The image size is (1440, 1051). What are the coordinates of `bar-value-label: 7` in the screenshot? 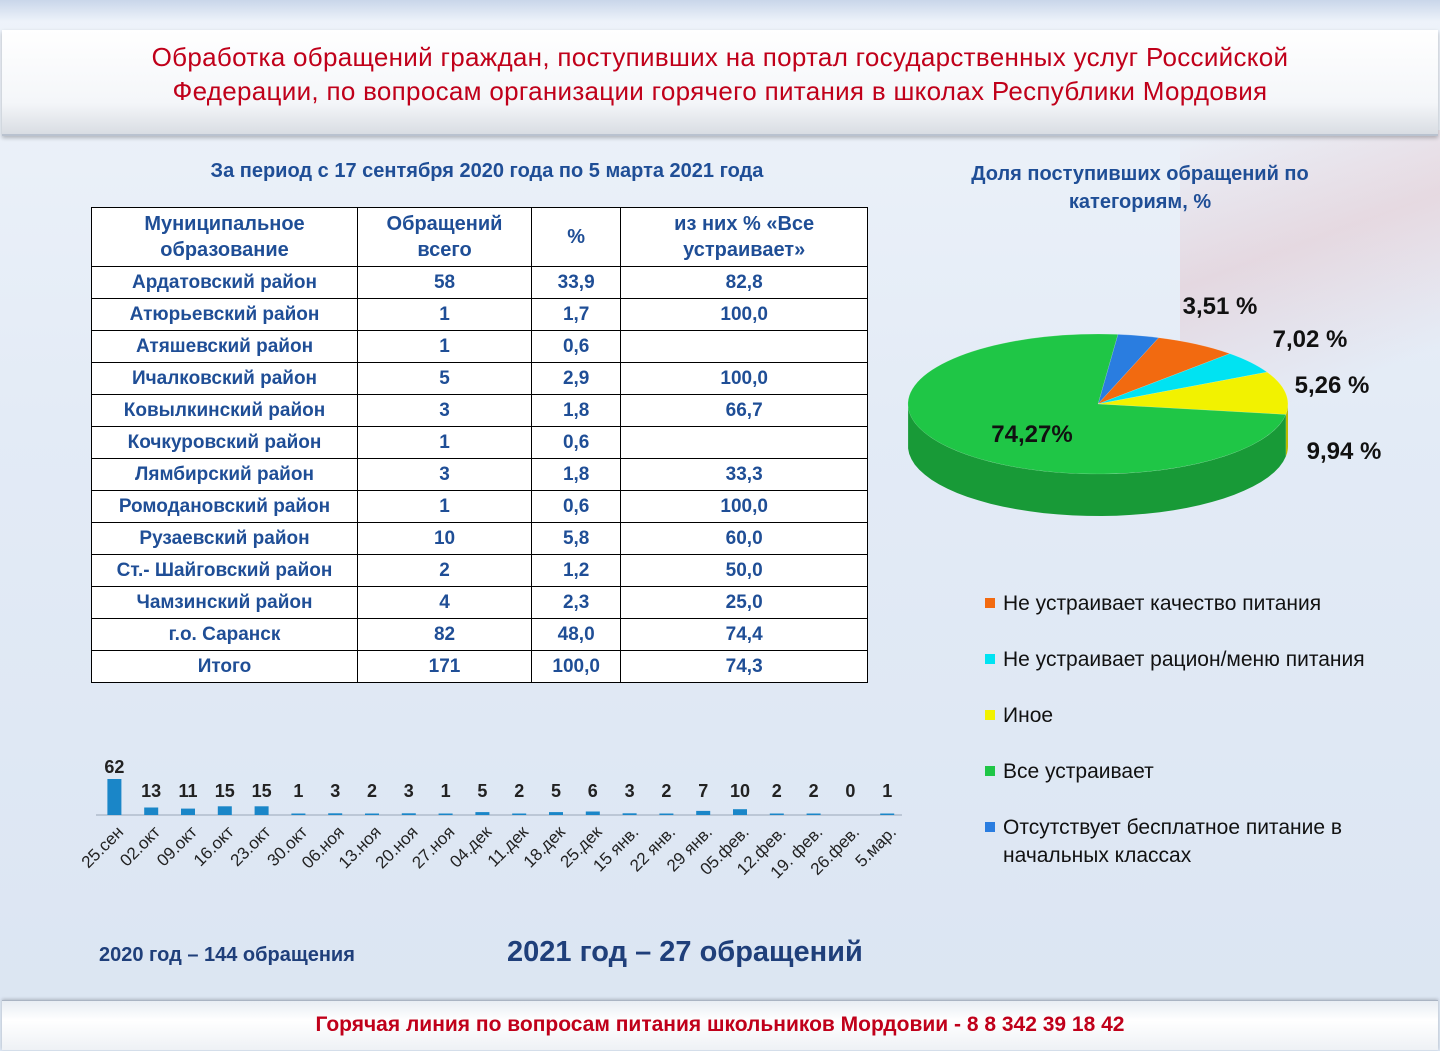 It's located at (703, 791).